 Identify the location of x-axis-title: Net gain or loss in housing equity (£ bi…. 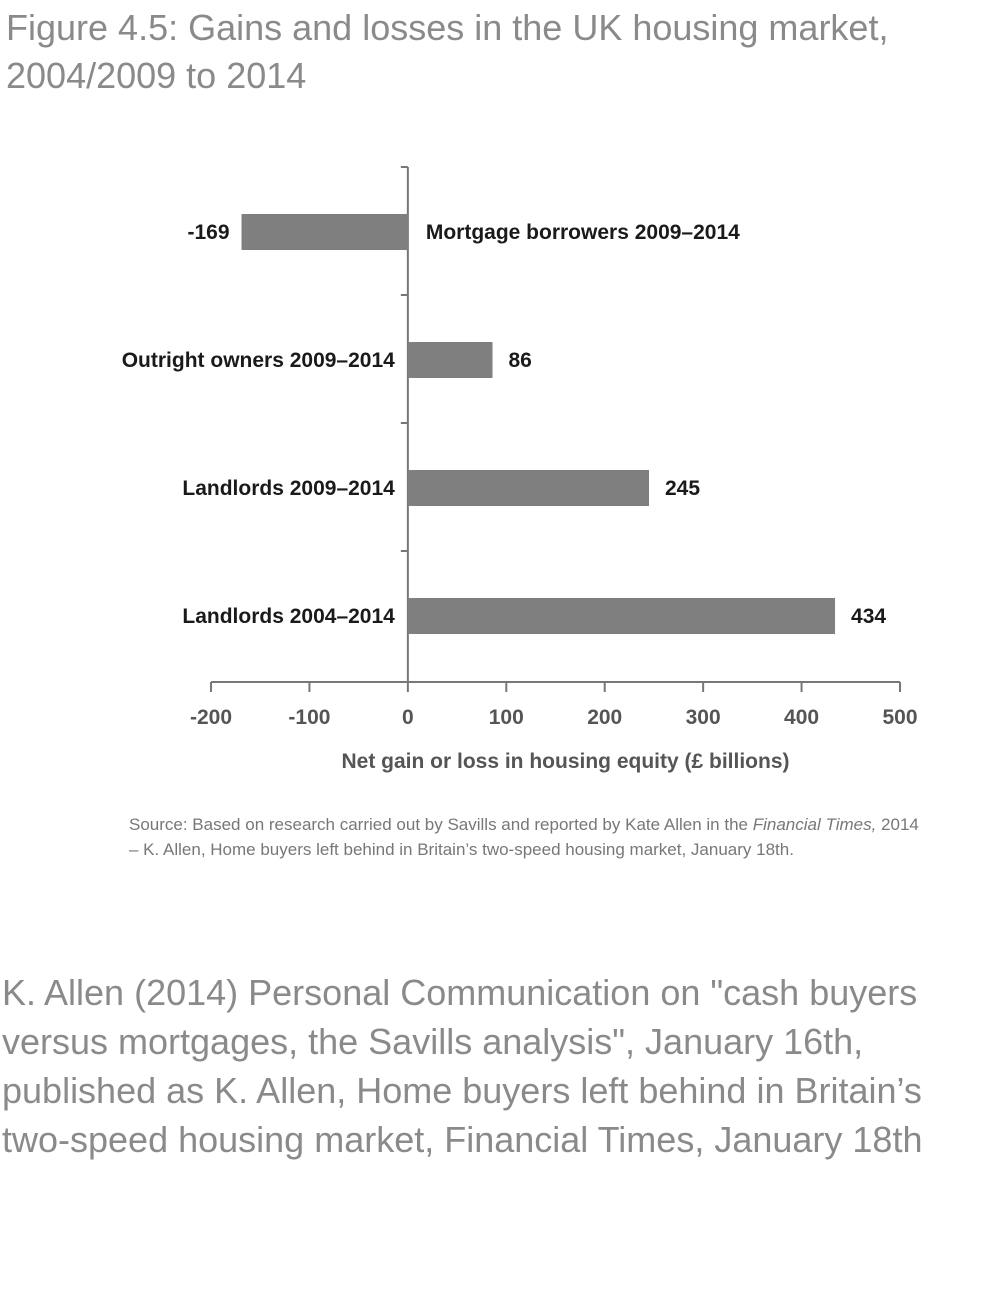
(565, 761).